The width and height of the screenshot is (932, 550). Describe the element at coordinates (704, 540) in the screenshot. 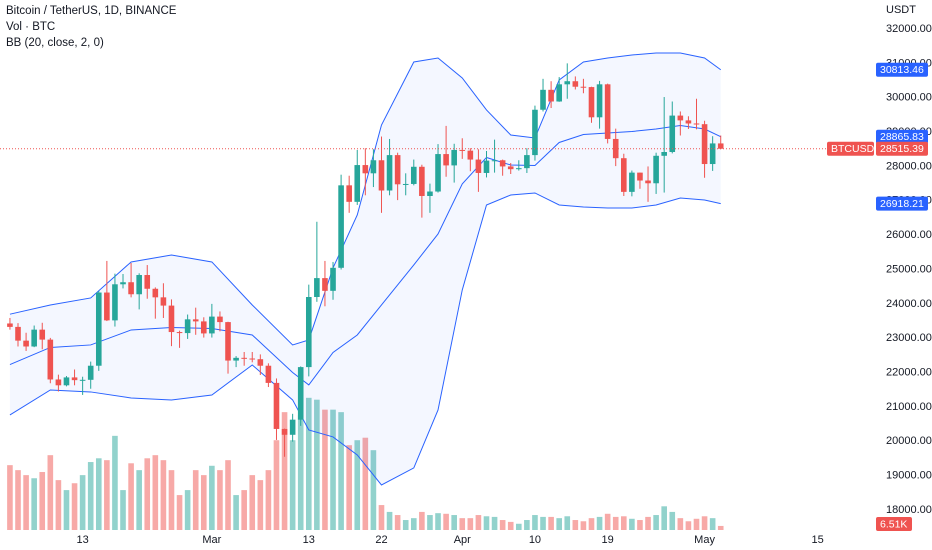

I see `x-tick-label: May` at that location.